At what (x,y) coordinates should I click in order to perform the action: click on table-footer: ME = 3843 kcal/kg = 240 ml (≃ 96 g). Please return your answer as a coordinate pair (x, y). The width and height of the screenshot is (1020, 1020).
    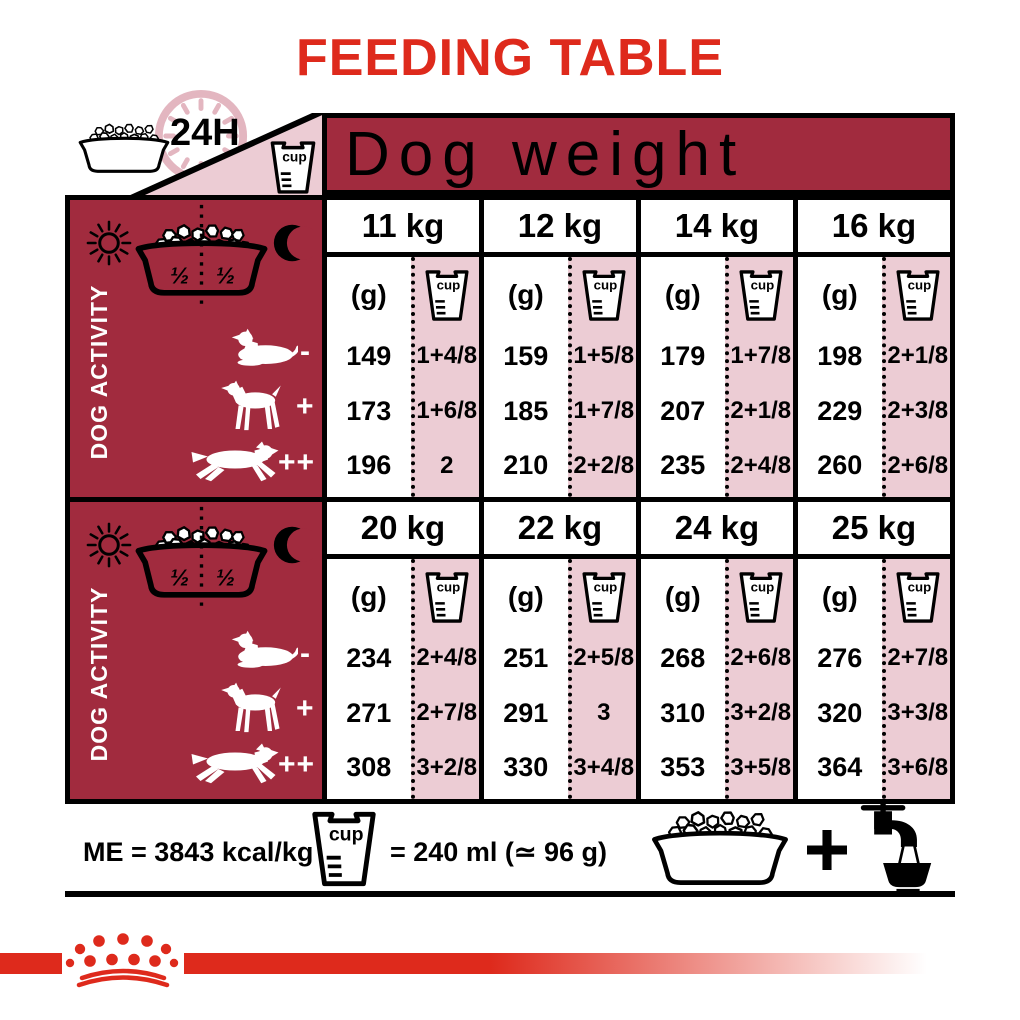
    Looking at the image, I should click on (510, 850).